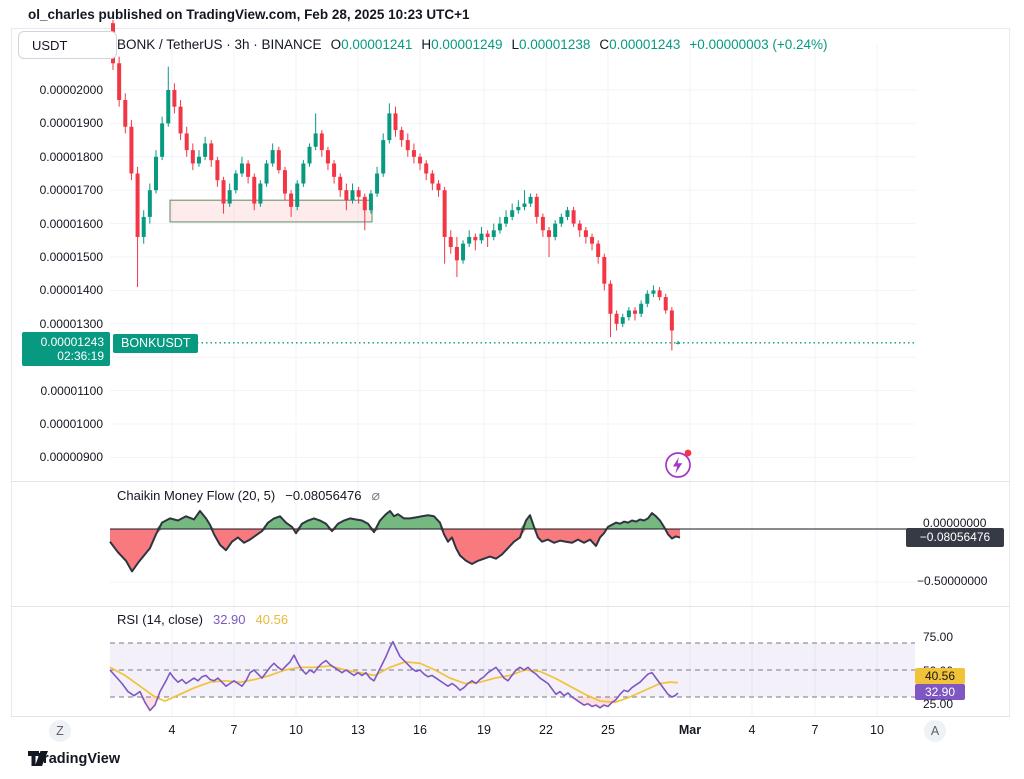 The image size is (1024, 779). I want to click on price-axis-label: 0.00001100, so click(71, 390).